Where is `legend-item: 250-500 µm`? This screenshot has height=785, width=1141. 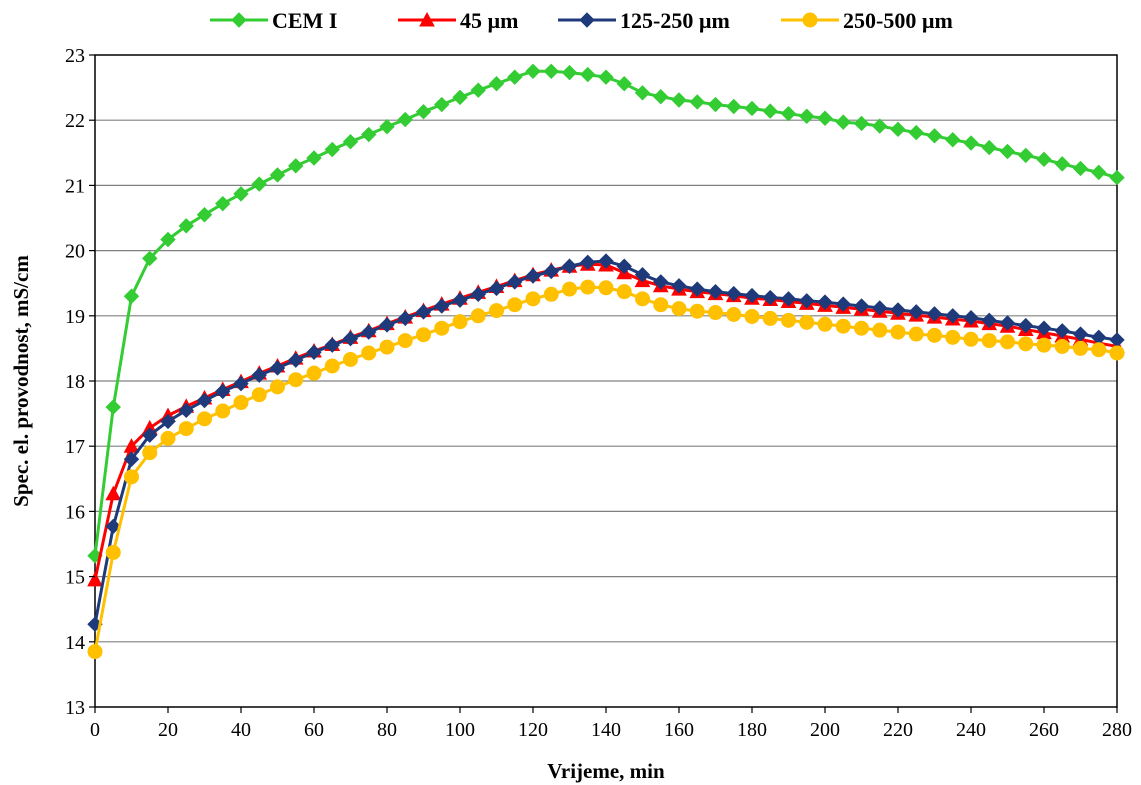 legend-item: 250-500 µm is located at coordinates (867, 20).